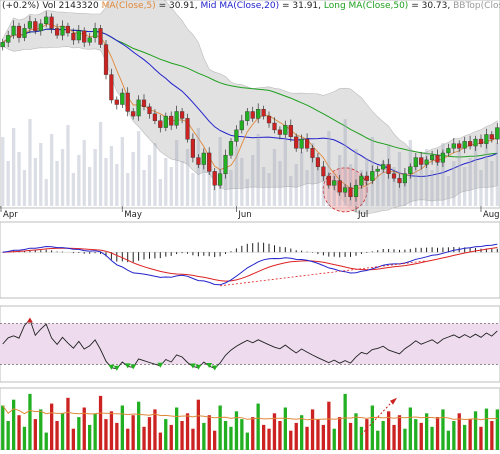 The width and height of the screenshot is (500, 454). What do you see at coordinates (29, 320) in the screenshot?
I see `rsi-overbought-marker` at bounding box center [29, 320].